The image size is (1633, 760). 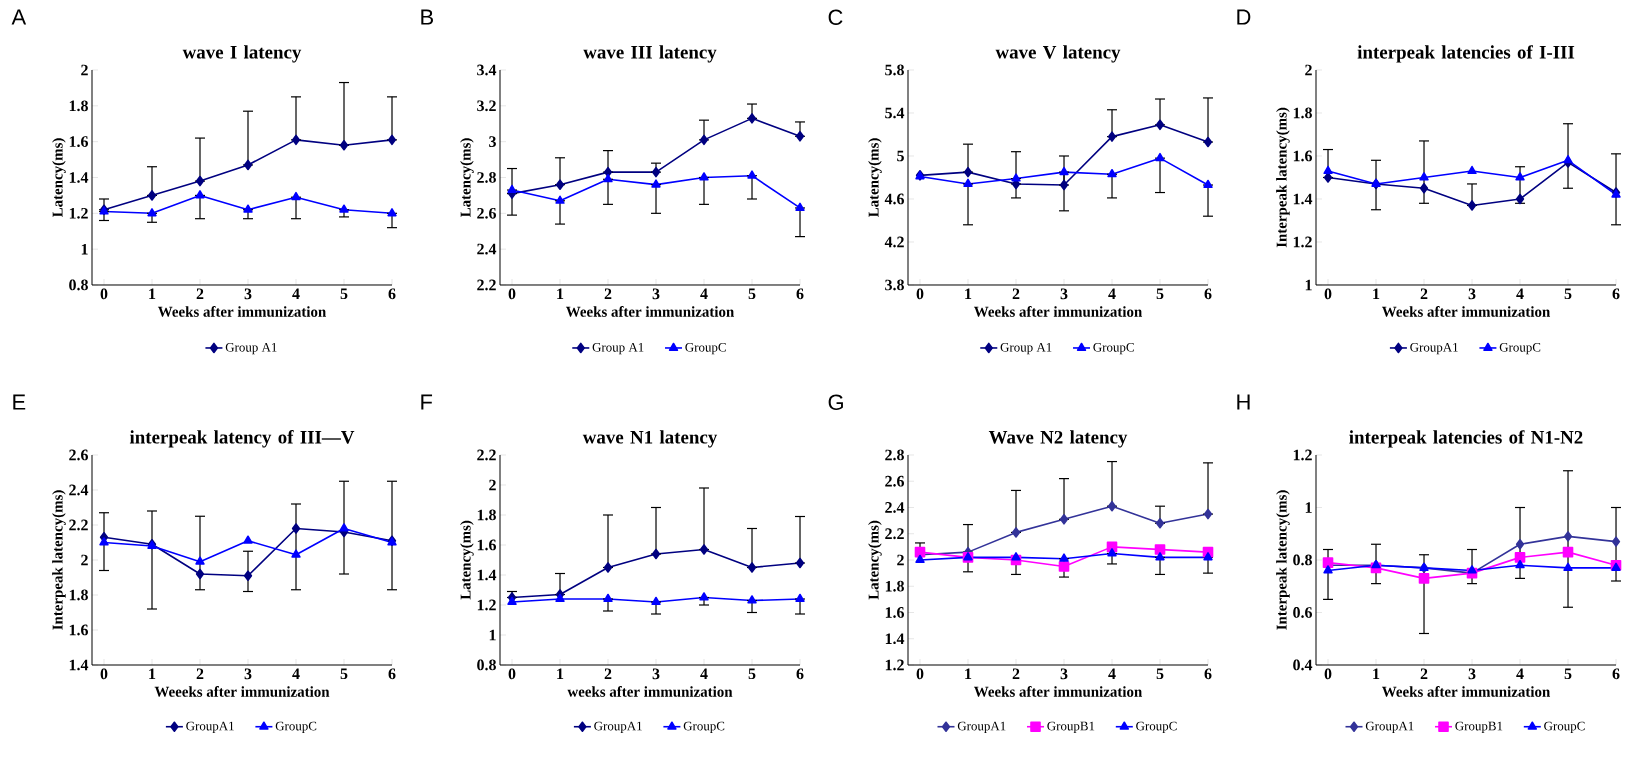 What do you see at coordinates (1303, 665) in the screenshot?
I see `y-tick-label: 0.4` at bounding box center [1303, 665].